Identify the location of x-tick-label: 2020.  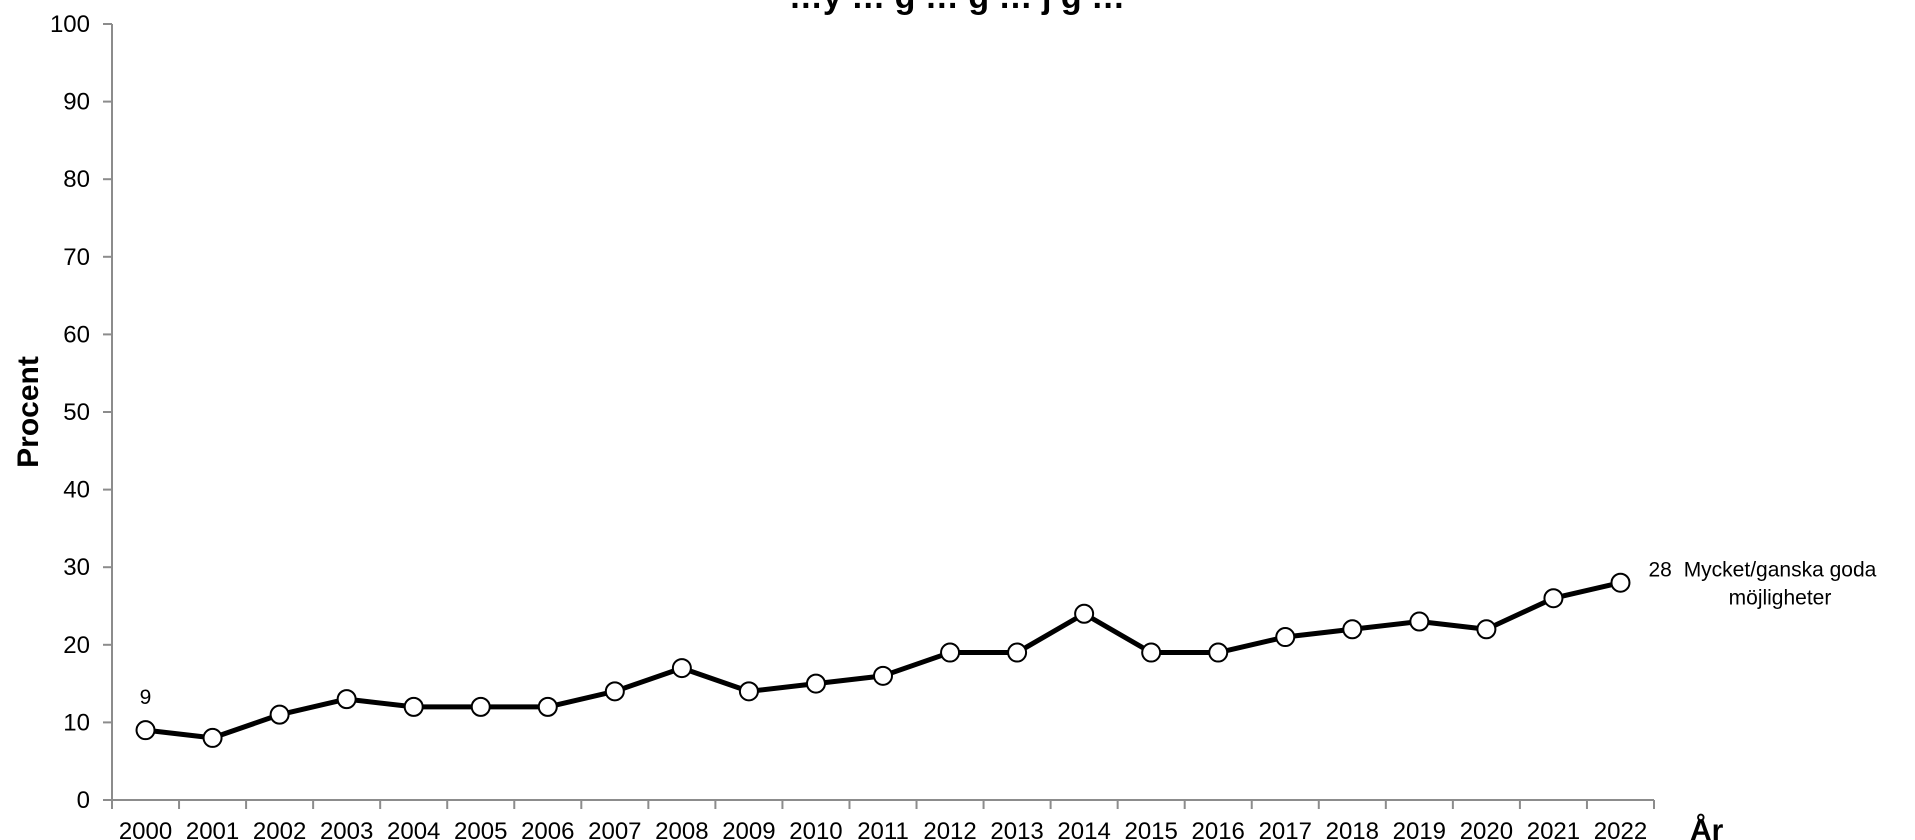
(1486, 829).